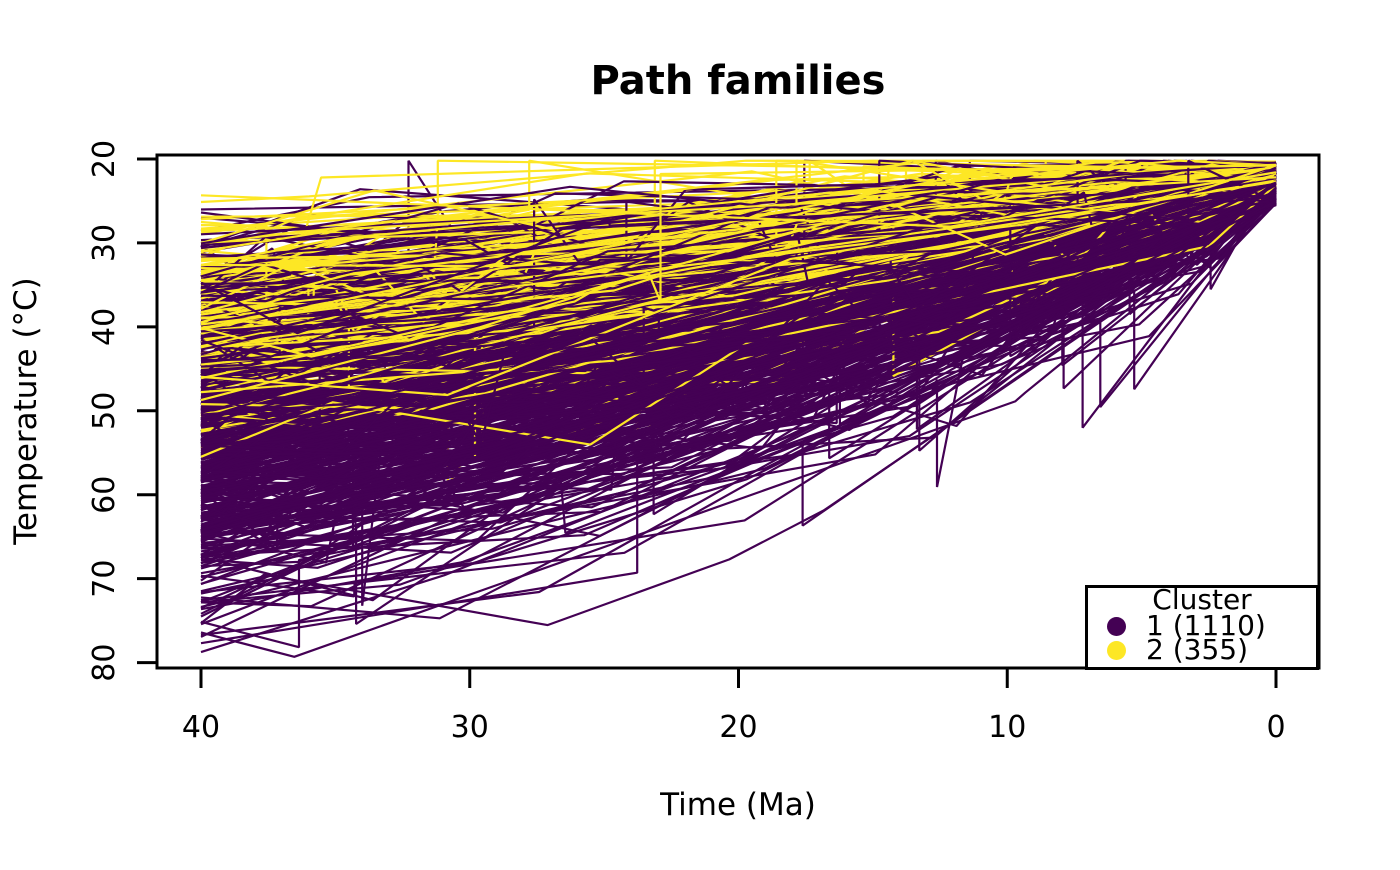  I want to click on legend-item-cluster-1: 1 (1110), so click(1202, 625).